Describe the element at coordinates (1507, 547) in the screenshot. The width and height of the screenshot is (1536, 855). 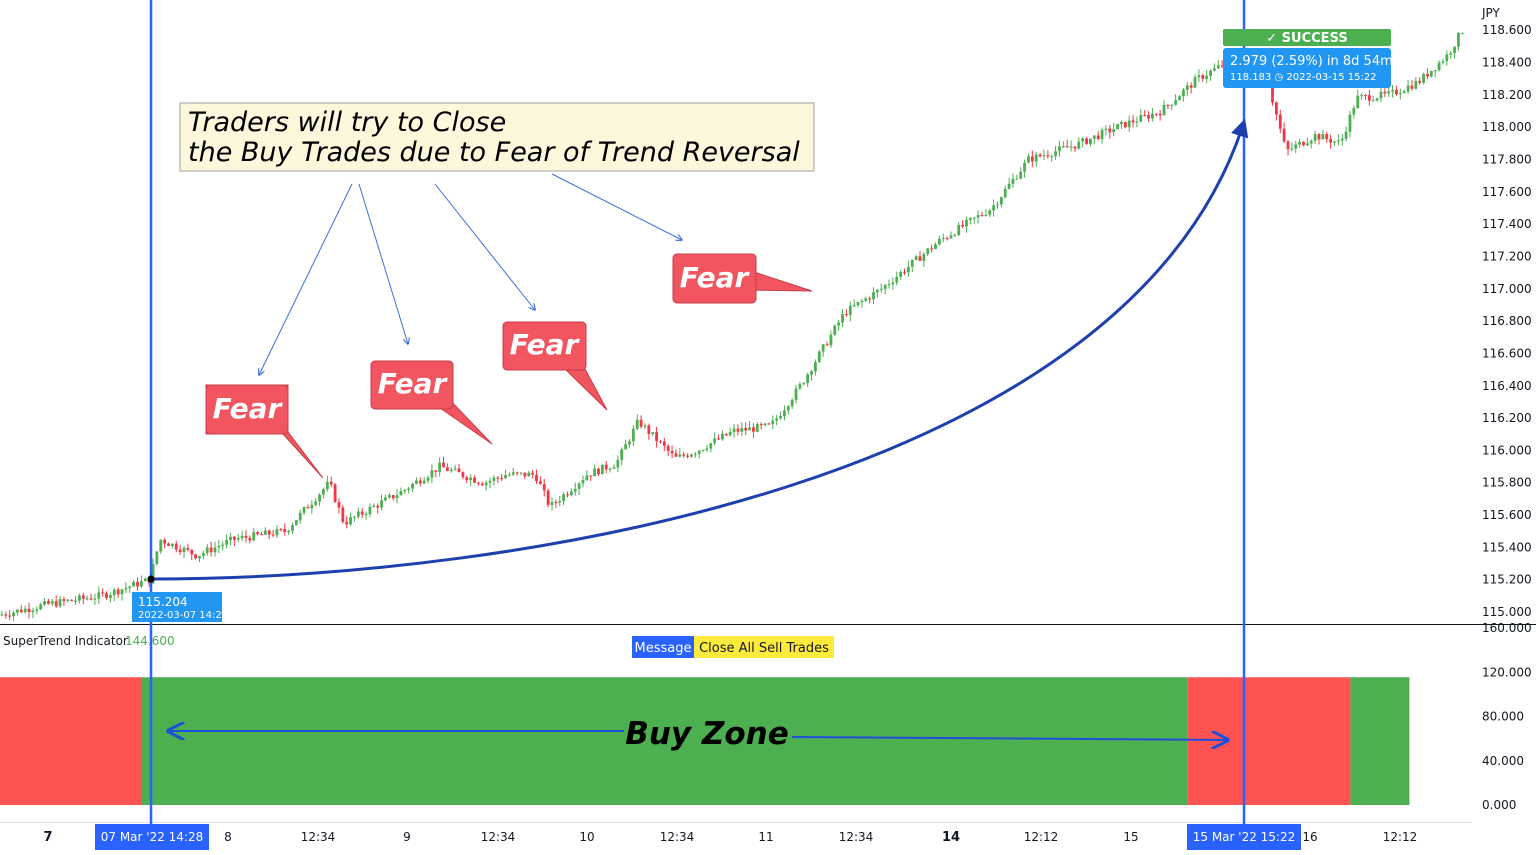
I see `price-tick-label: 115.400` at that location.